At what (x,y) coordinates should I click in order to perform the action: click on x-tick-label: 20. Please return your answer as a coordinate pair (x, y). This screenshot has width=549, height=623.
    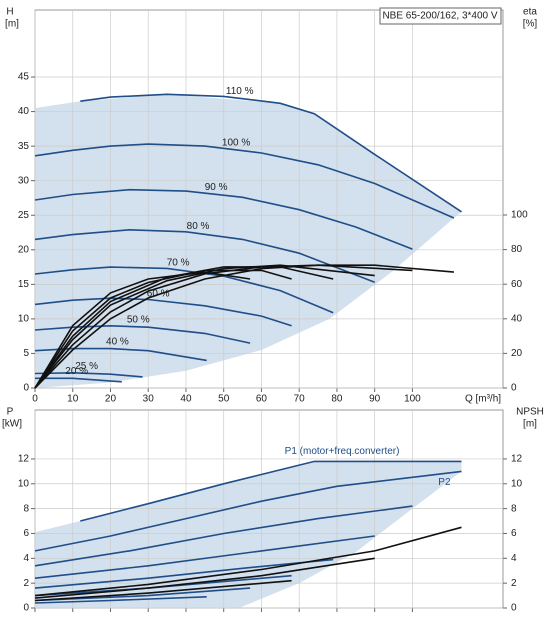
    Looking at the image, I should click on (111, 399).